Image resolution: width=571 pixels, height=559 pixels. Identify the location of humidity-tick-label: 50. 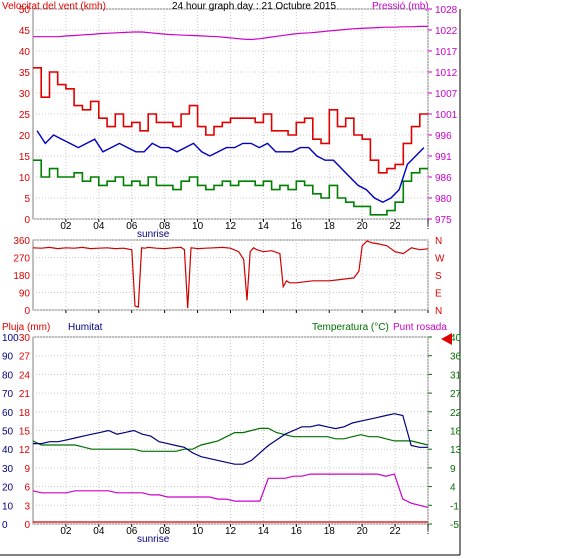
(8, 432).